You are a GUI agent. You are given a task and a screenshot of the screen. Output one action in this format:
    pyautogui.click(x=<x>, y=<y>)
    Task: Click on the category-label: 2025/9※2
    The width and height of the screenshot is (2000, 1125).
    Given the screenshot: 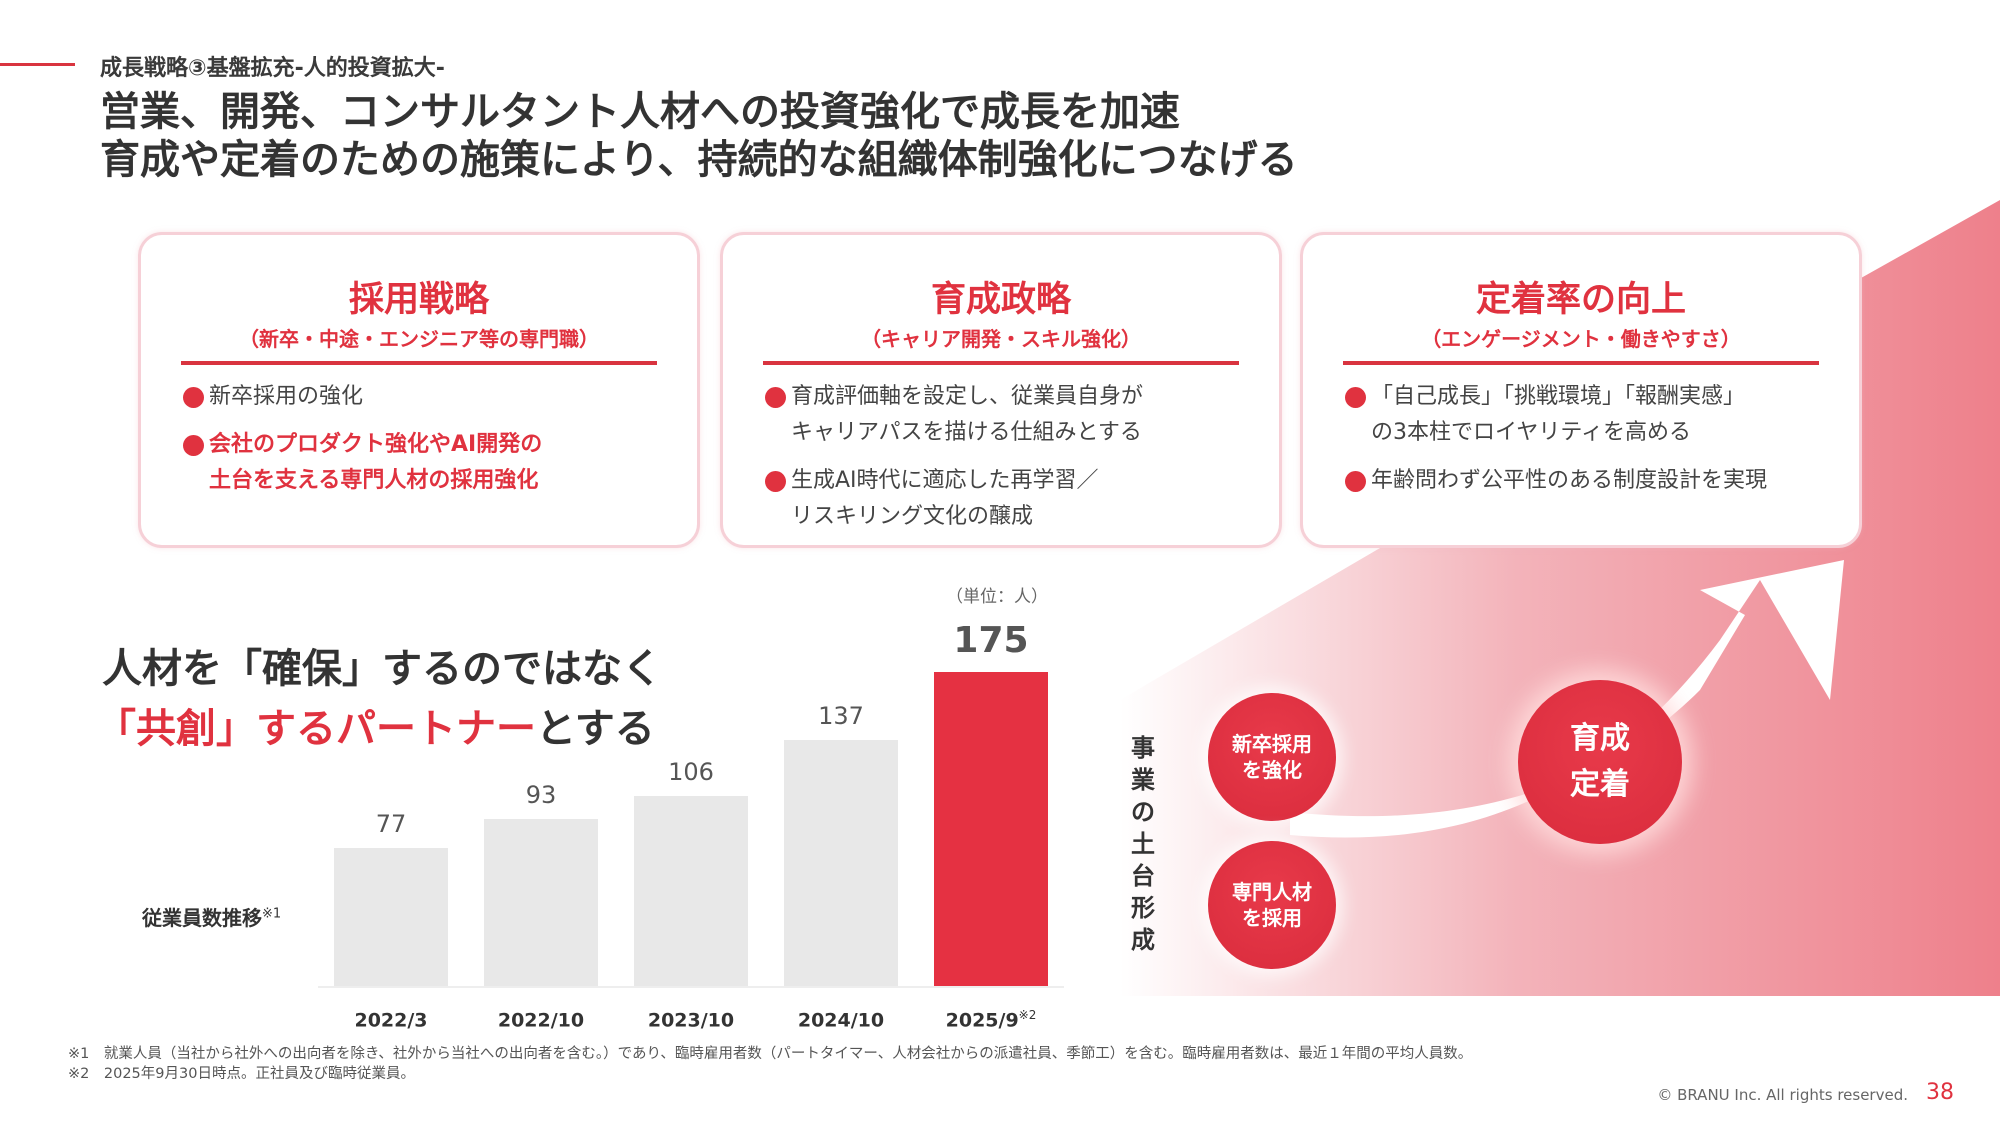 What is the action you would take?
    pyautogui.click(x=991, y=1019)
    